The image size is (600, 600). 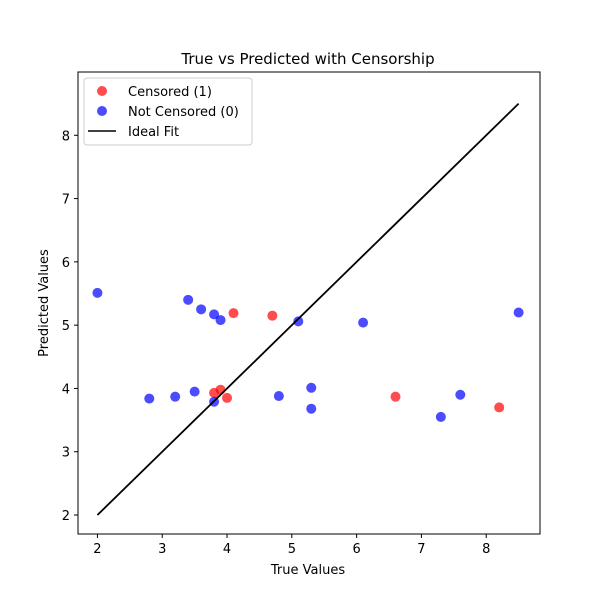 What do you see at coordinates (66, 326) in the screenshot?
I see `y-tick-label-5: 5` at bounding box center [66, 326].